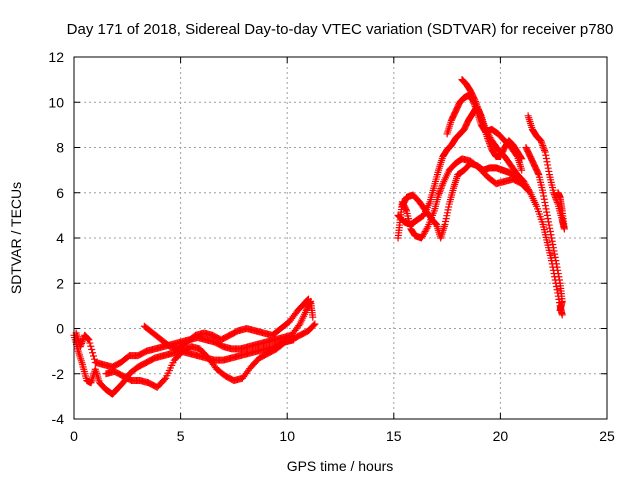  I want to click on series-track-k, so click(544, 229).